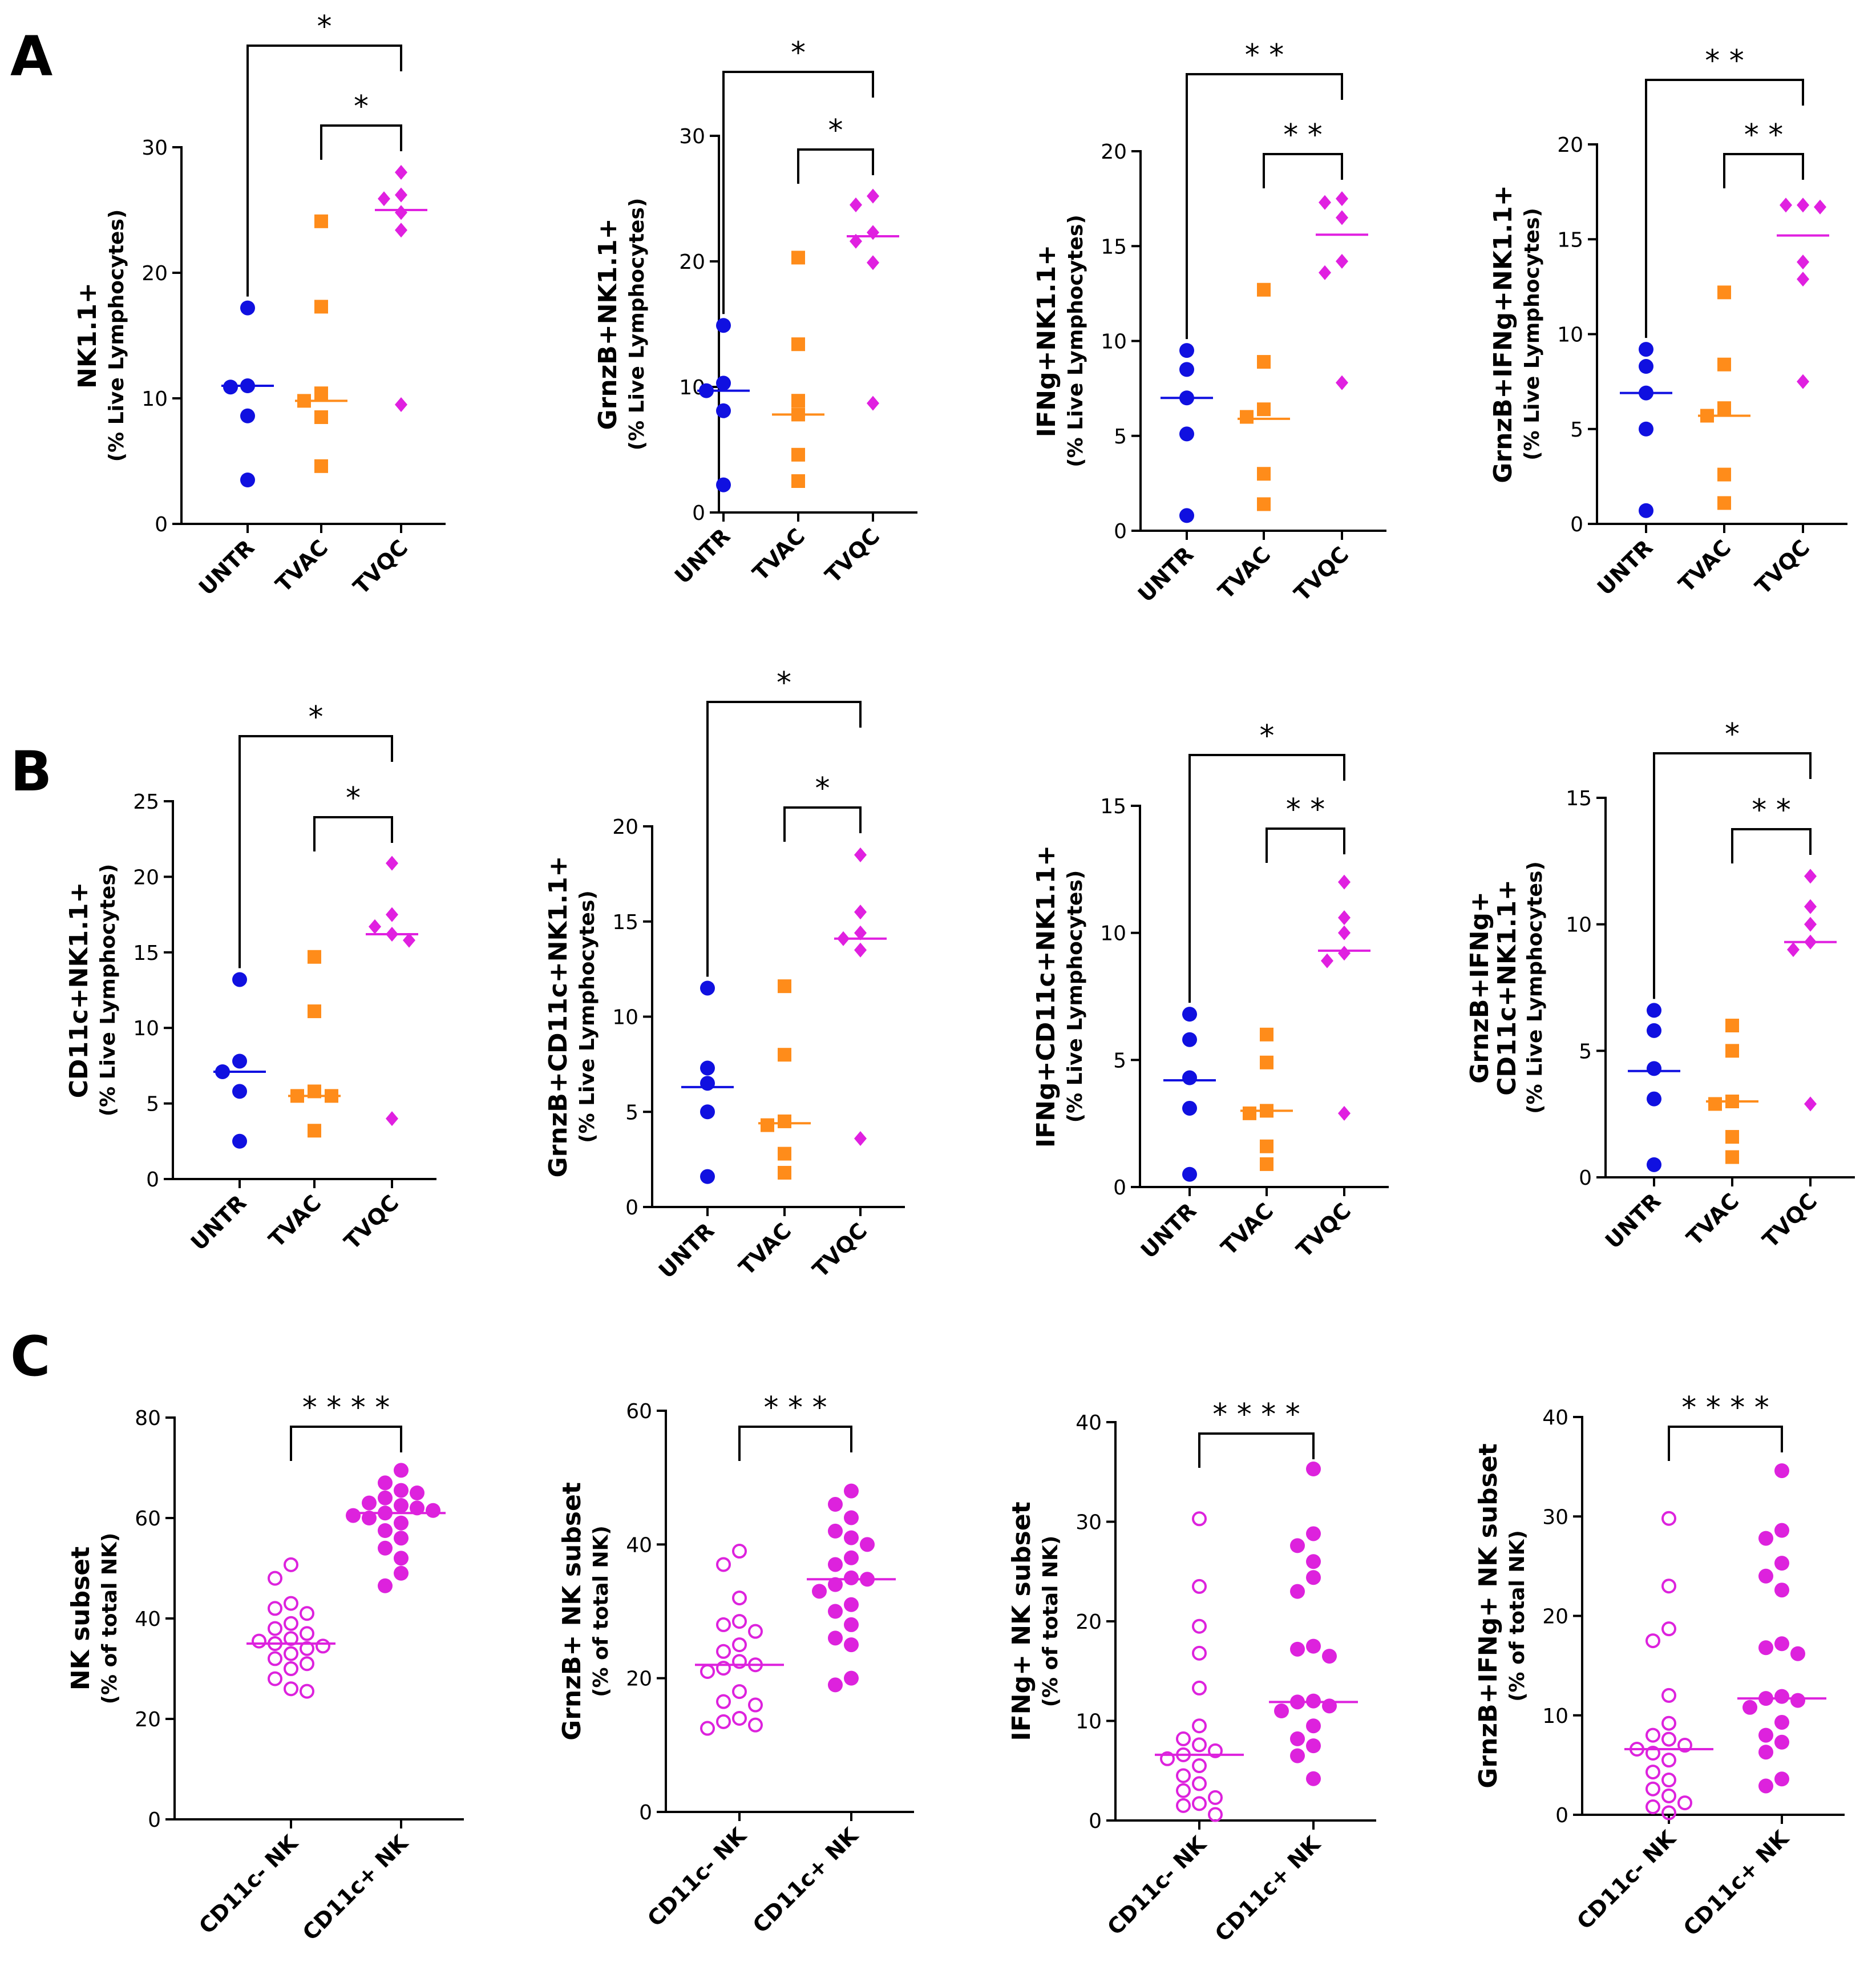 The image size is (1876, 1978). Describe the element at coordinates (88, 335) in the screenshot. I see `y-axis-title: NK1.1+` at that location.